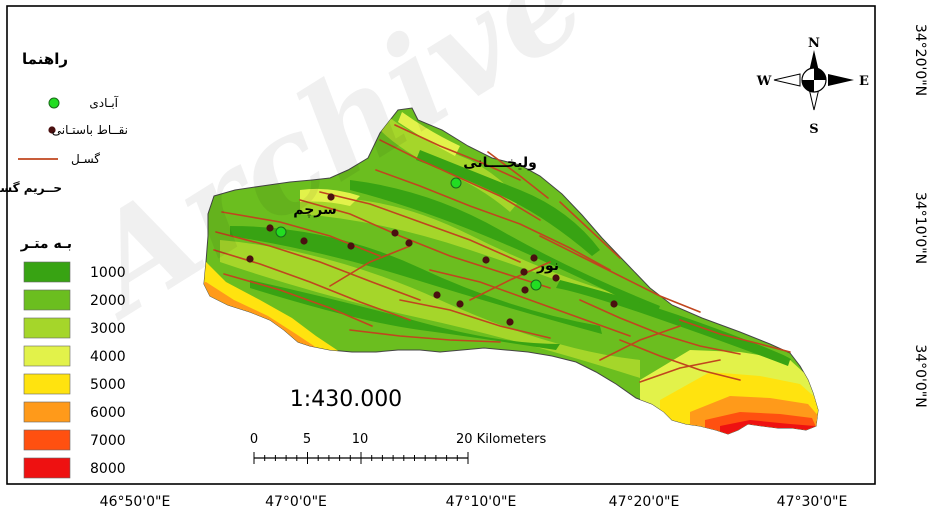  What do you see at coordinates (429, 134) in the screenshot?
I see `zone-4000-north` at bounding box center [429, 134].